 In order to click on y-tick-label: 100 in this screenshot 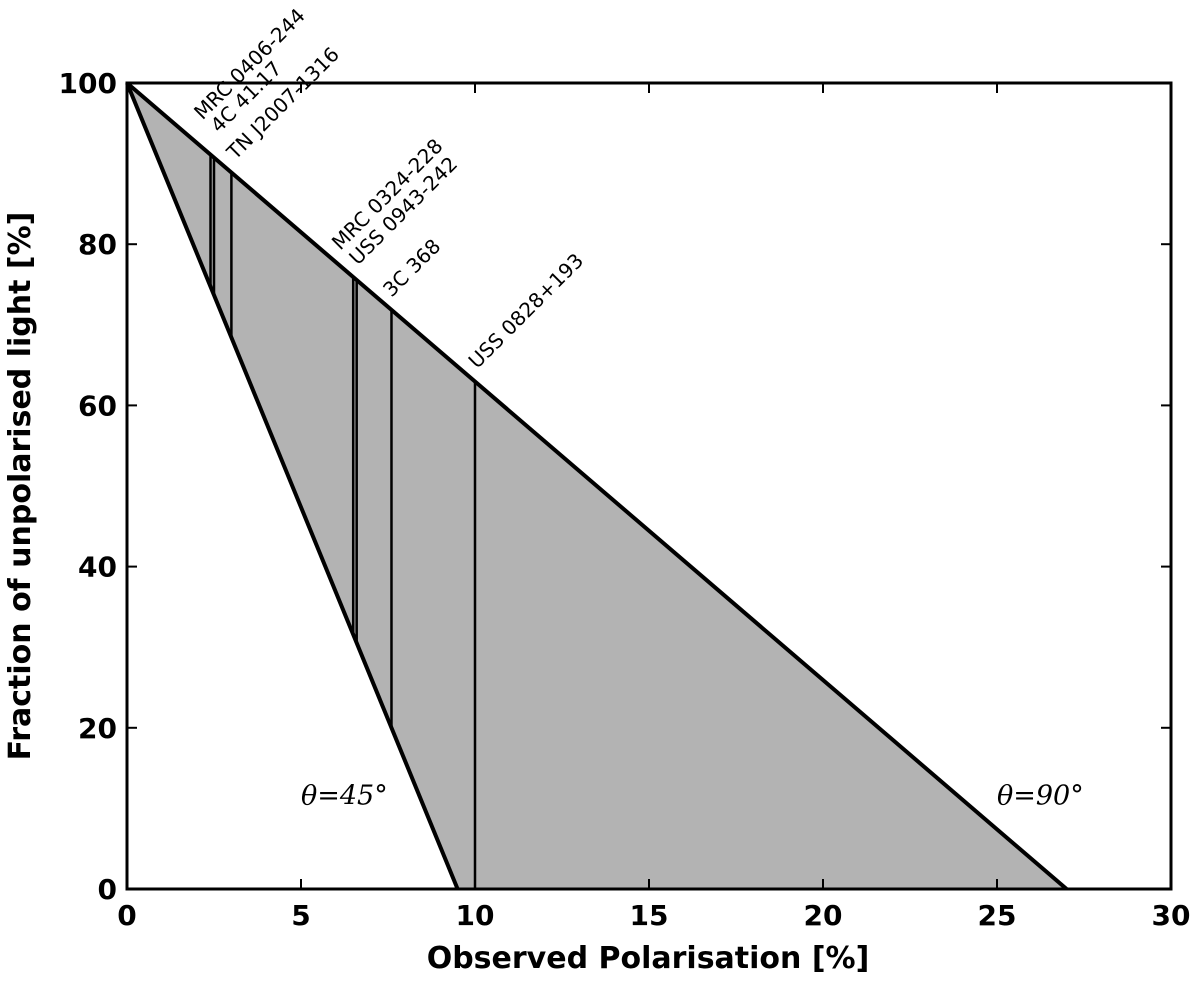, I will do `click(88, 83)`.